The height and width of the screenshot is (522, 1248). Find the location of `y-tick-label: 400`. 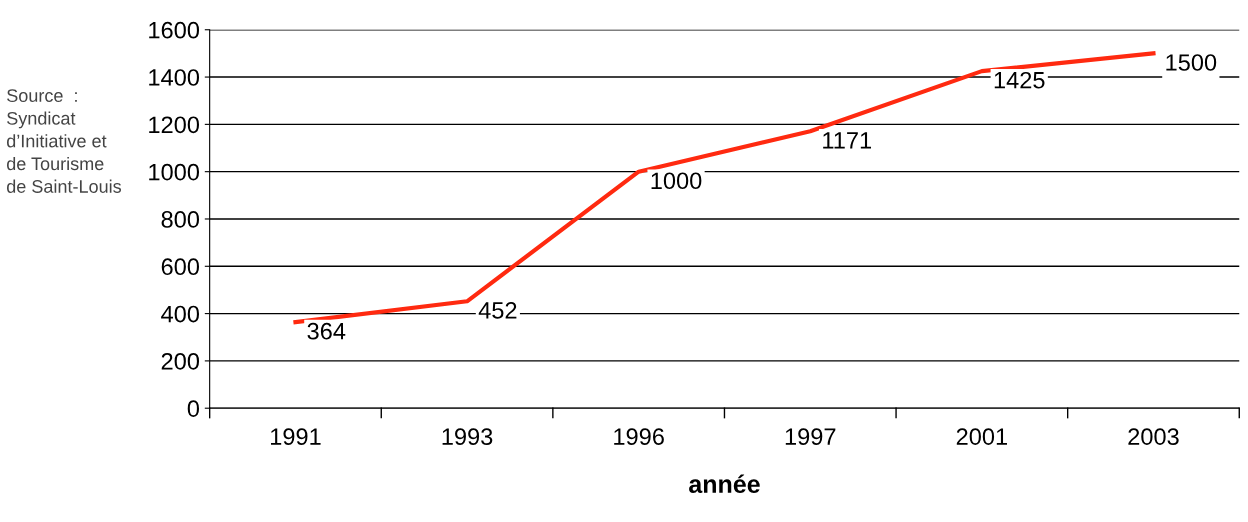

y-tick-label: 400 is located at coordinates (180, 314).